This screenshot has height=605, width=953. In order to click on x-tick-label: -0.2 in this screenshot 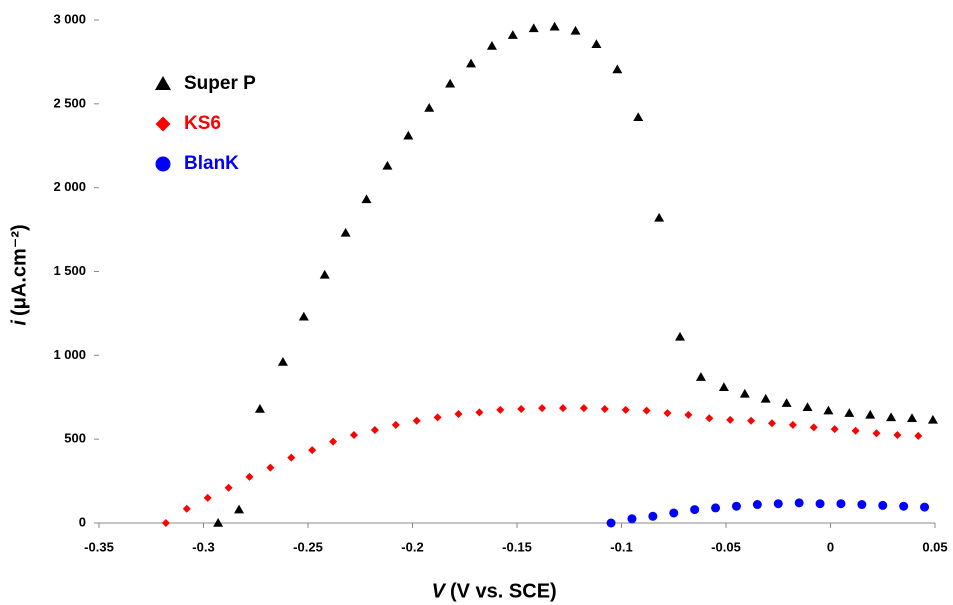, I will do `click(412, 546)`.